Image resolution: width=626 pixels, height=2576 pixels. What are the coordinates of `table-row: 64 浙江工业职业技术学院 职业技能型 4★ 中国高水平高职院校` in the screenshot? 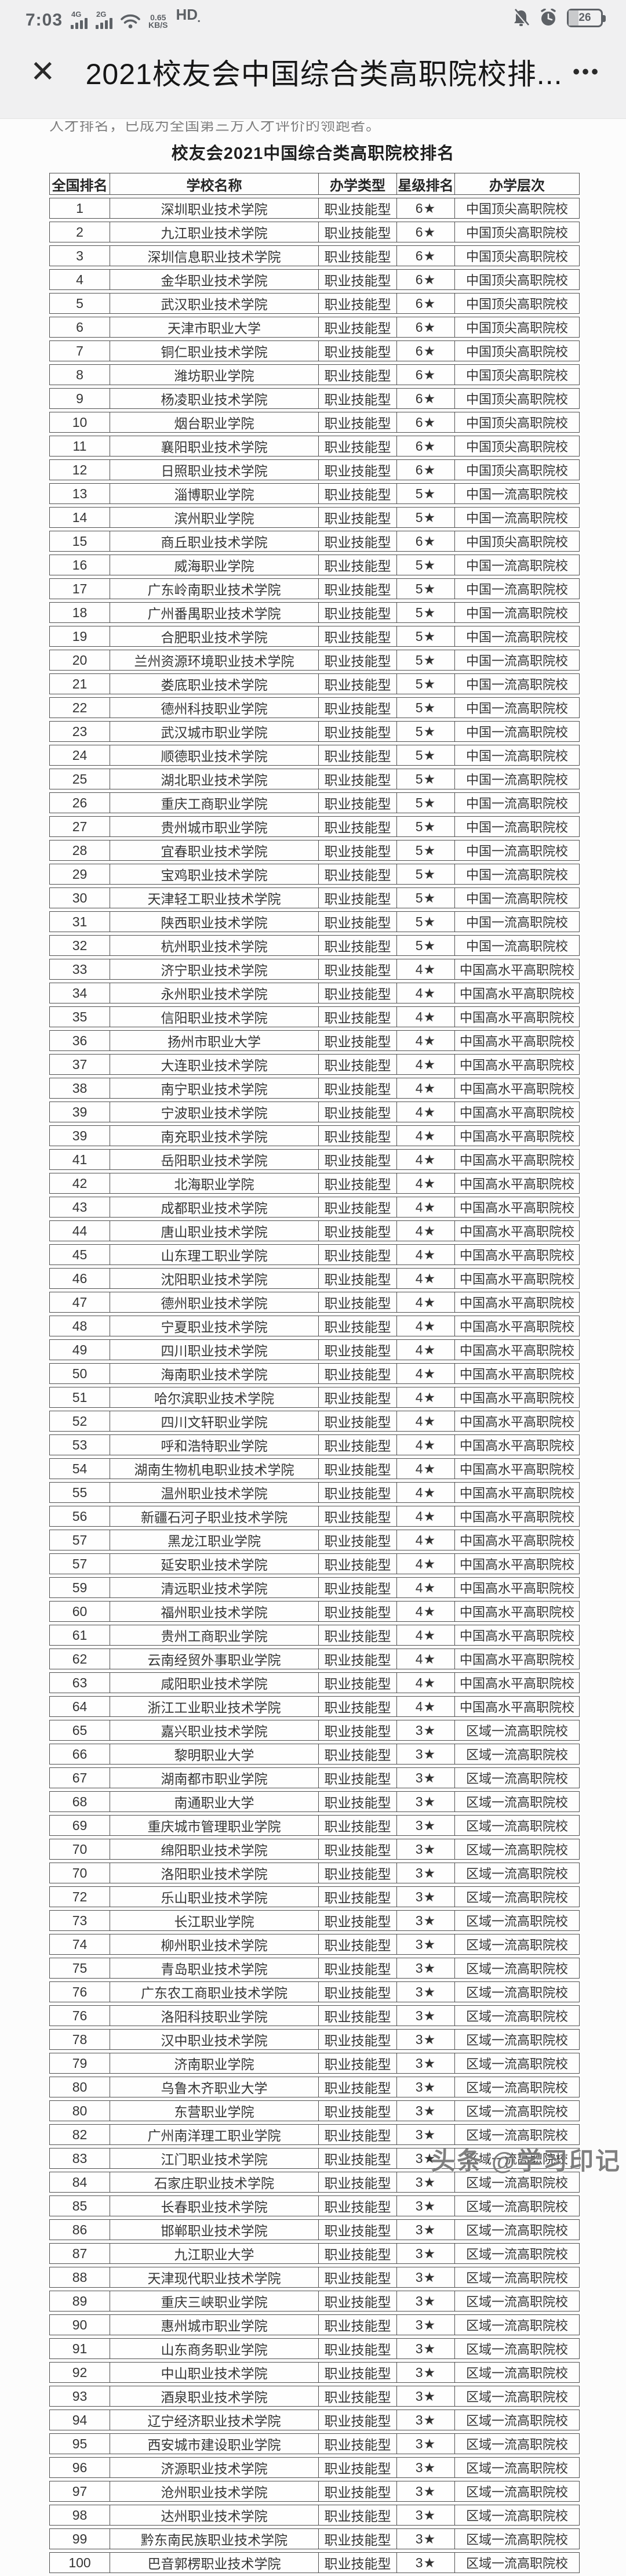 It's located at (314, 1707).